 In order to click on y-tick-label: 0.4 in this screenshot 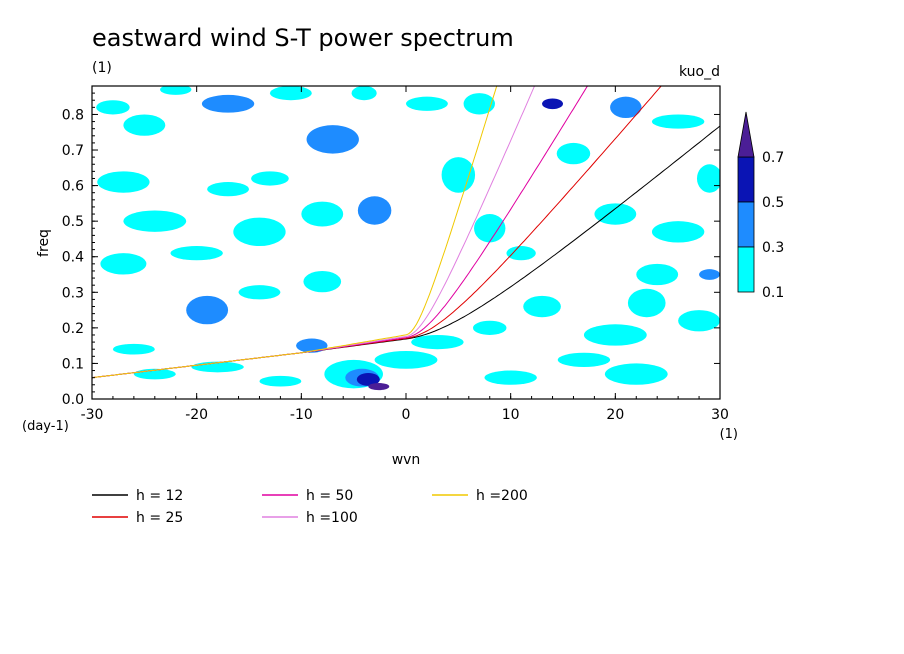, I will do `click(73, 258)`.